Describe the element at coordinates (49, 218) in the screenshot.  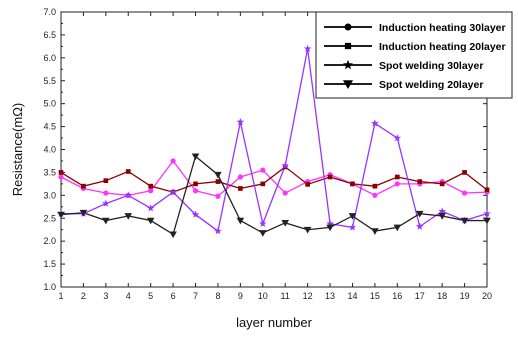
I see `y-tick-label: 2.5` at that location.